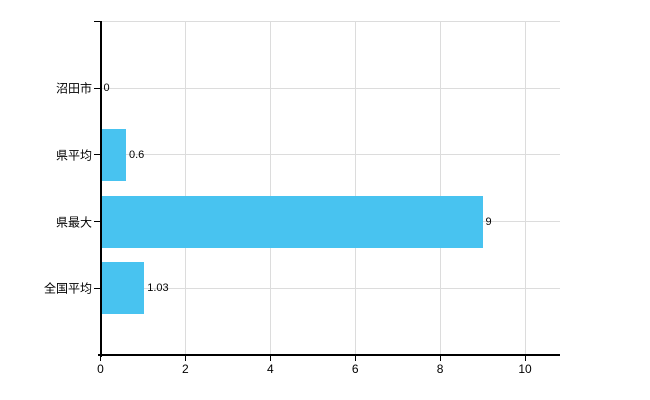 Image resolution: width=650 pixels, height=400 pixels. Describe the element at coordinates (73, 155) in the screenshot. I see `category-label: 県平均` at that location.